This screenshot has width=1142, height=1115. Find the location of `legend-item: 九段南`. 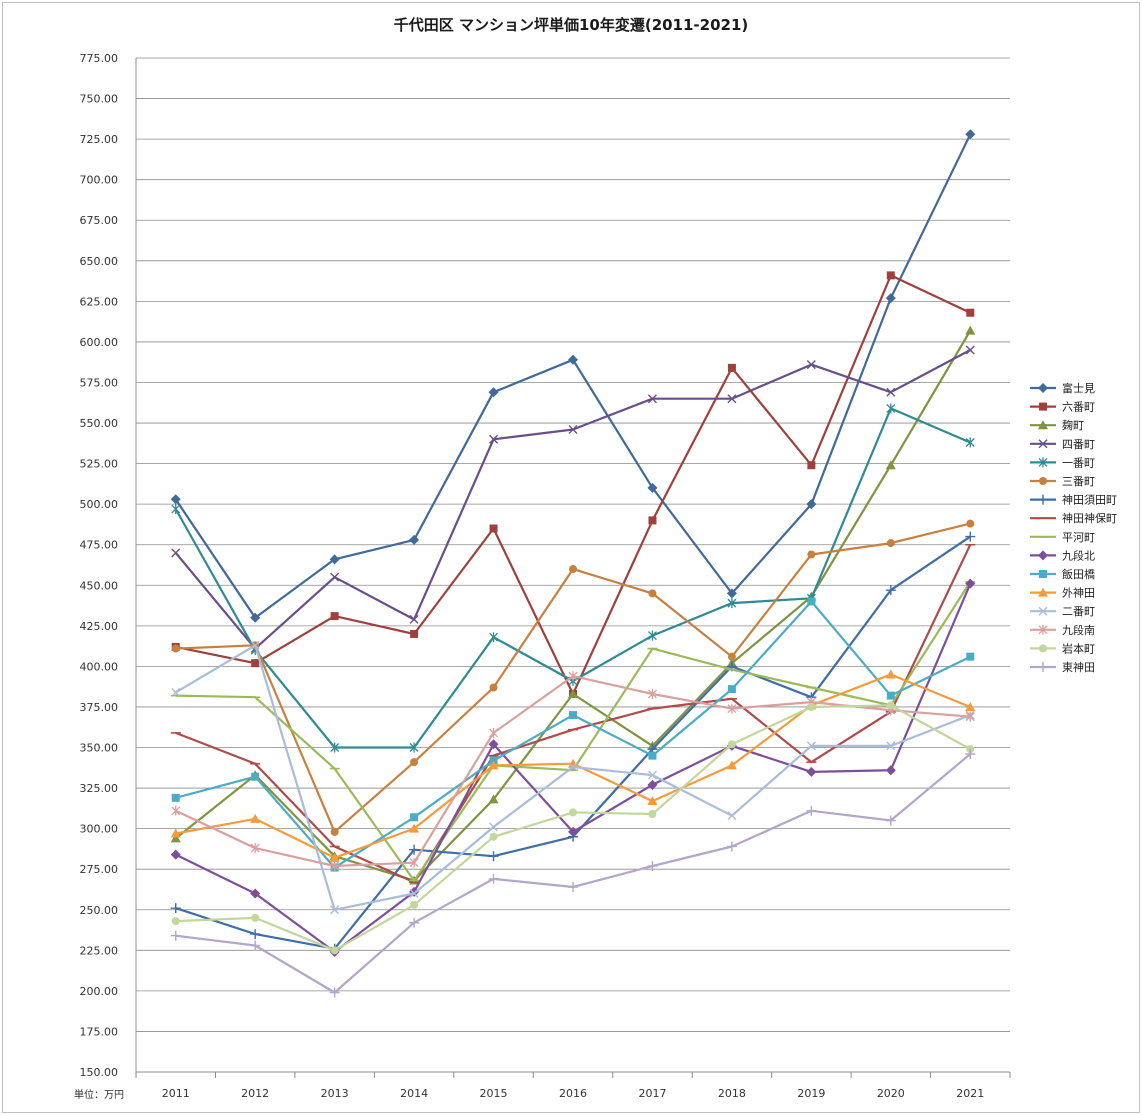

legend-item: 九段南 is located at coordinates (1062, 630).